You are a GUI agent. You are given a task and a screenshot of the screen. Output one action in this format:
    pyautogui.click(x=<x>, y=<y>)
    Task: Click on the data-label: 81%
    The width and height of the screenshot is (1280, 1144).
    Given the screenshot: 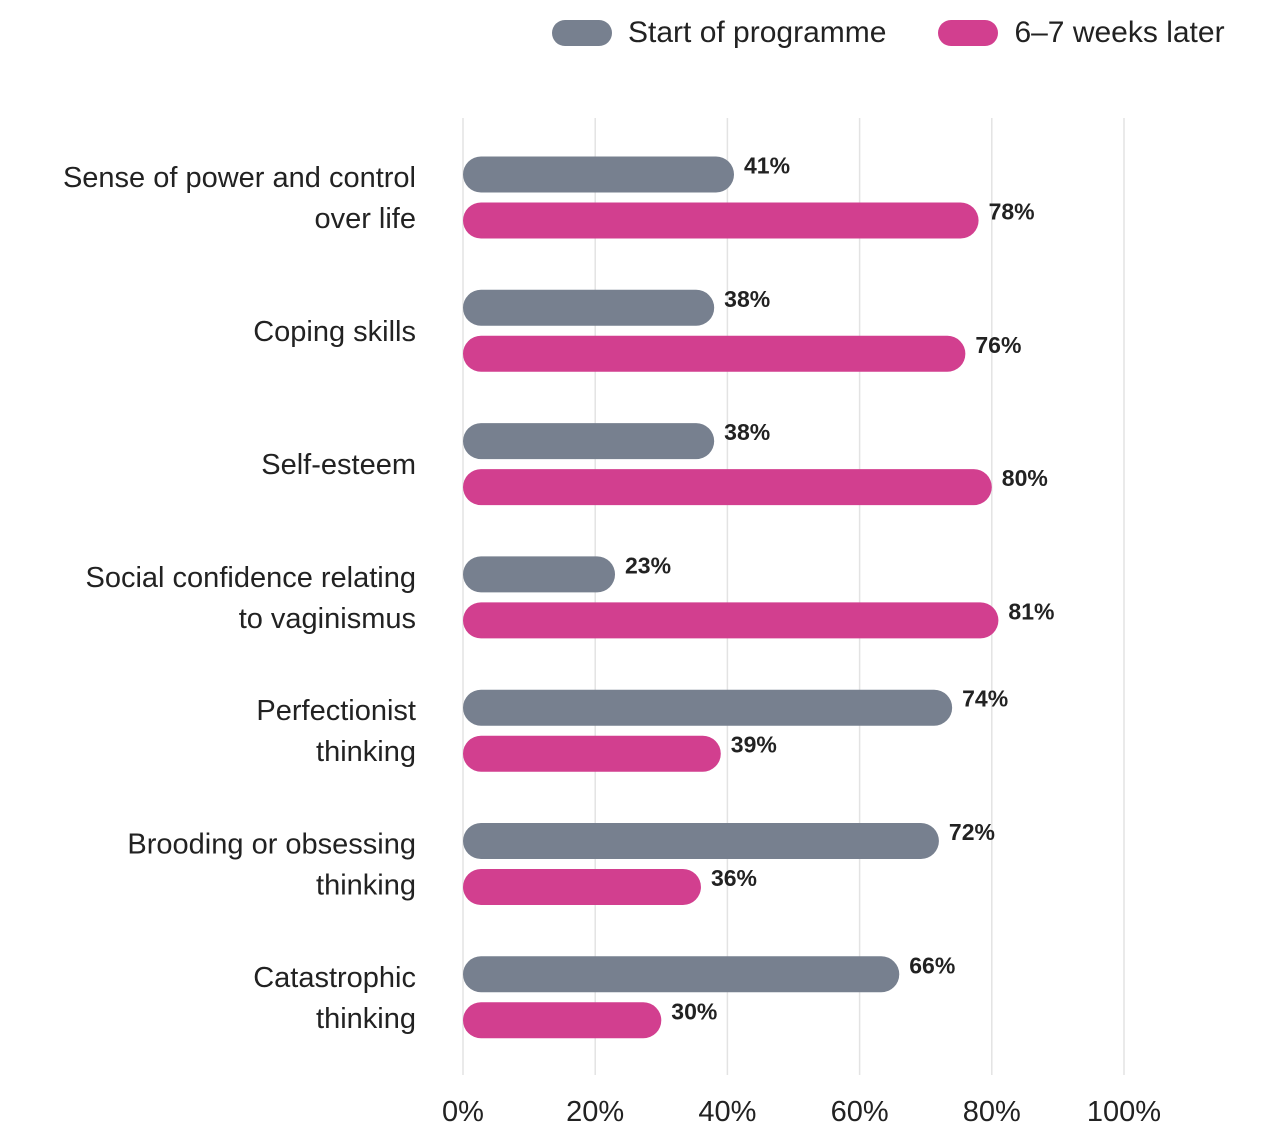 What is the action you would take?
    pyautogui.click(x=1031, y=611)
    